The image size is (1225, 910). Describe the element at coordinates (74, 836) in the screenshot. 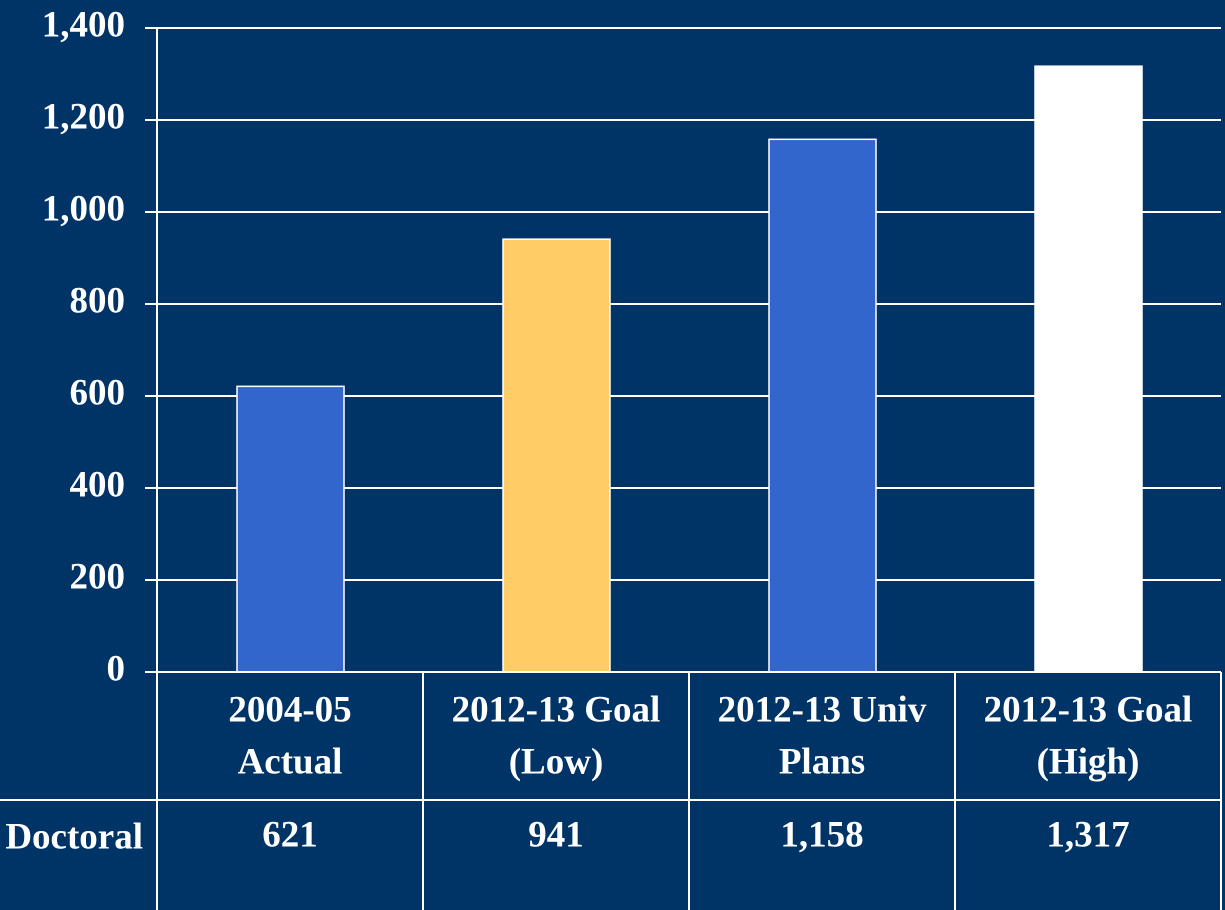

I see `series-name: Doctoral` at that location.